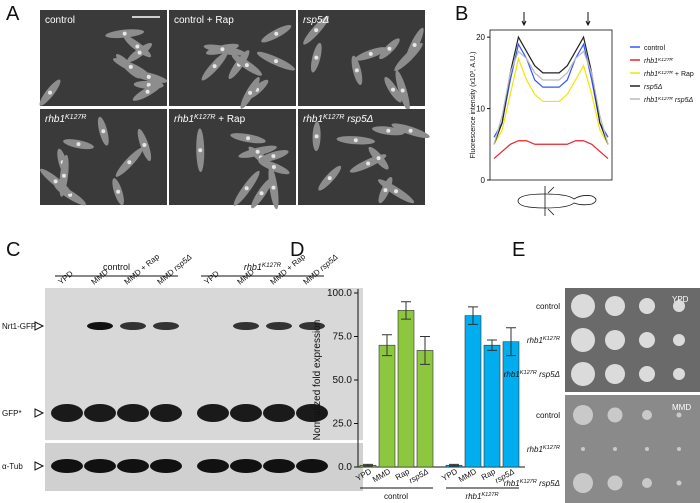 The width and height of the screenshot is (700, 503). I want to click on band-marker, so click(39, 413).